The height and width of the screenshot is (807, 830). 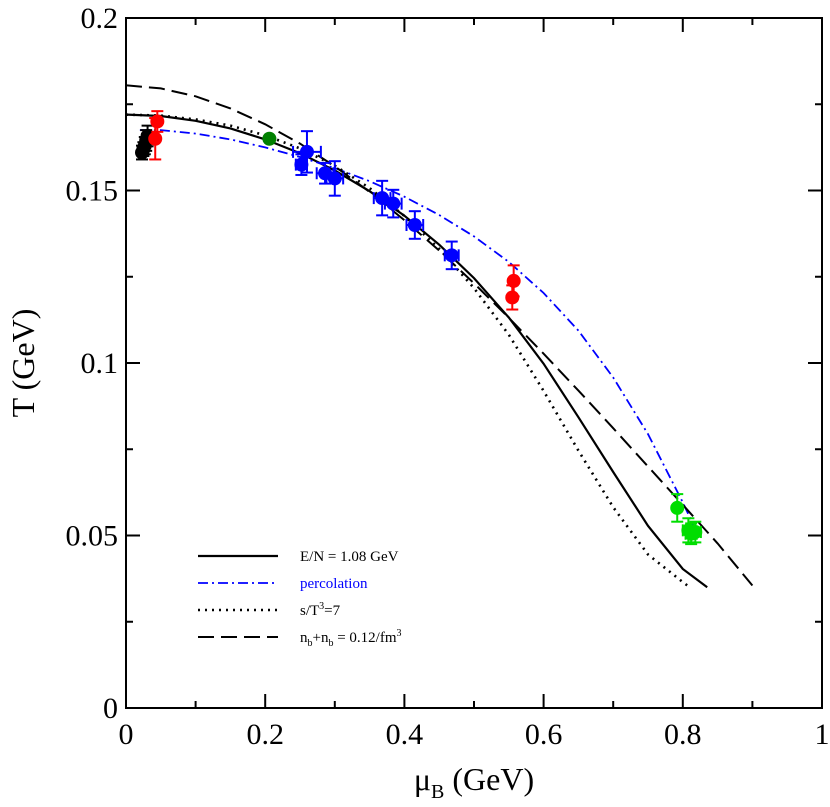 I want to click on legend-label-part: s/T, so click(x=309, y=611).